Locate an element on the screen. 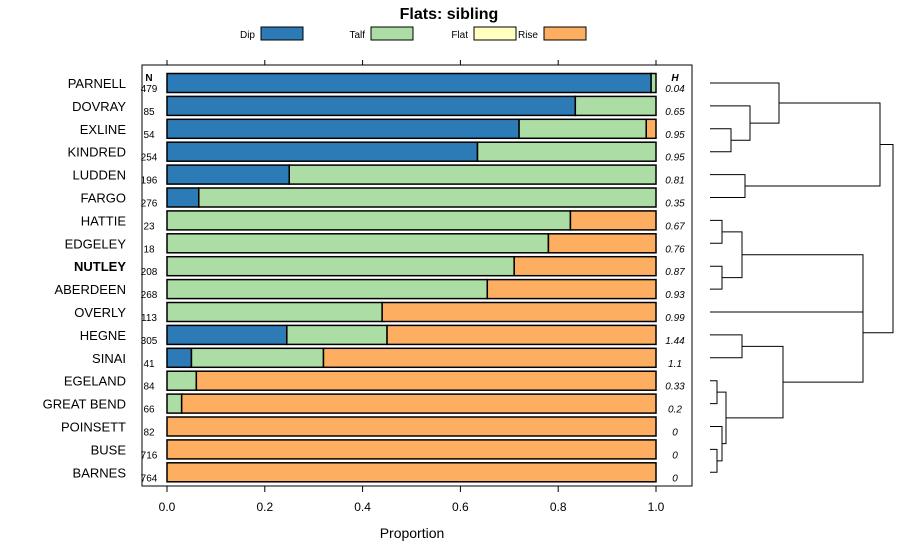 Image resolution: width=900 pixels, height=560 pixels. row-nutley: NUTLEY 208 0.87 is located at coordinates (379, 266).